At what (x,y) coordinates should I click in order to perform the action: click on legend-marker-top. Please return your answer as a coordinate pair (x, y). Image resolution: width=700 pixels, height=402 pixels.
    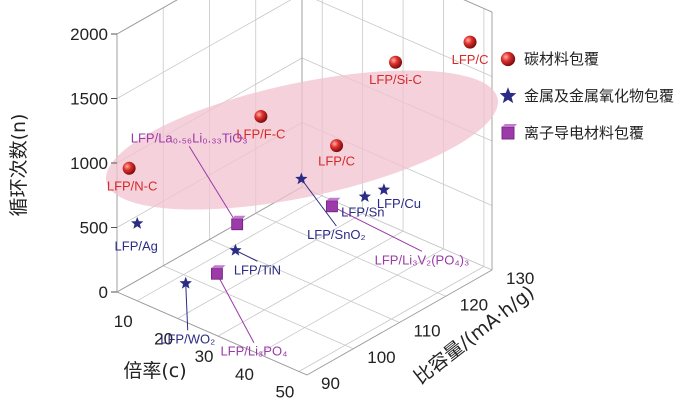
    Looking at the image, I should click on (509, 125).